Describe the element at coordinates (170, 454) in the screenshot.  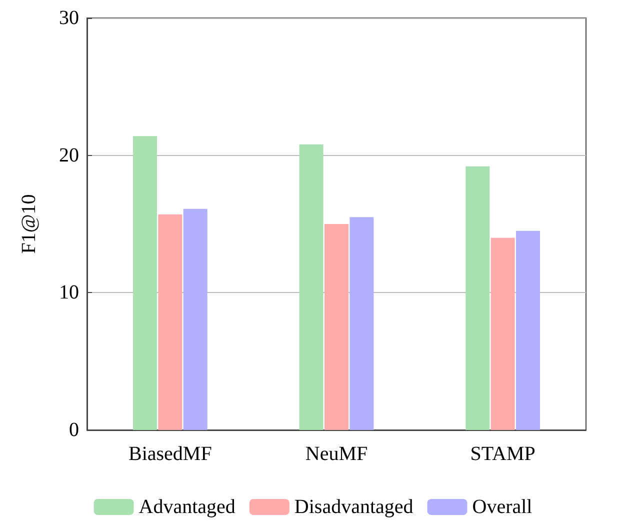
I see `x-tick-label: BiasedMF` at that location.